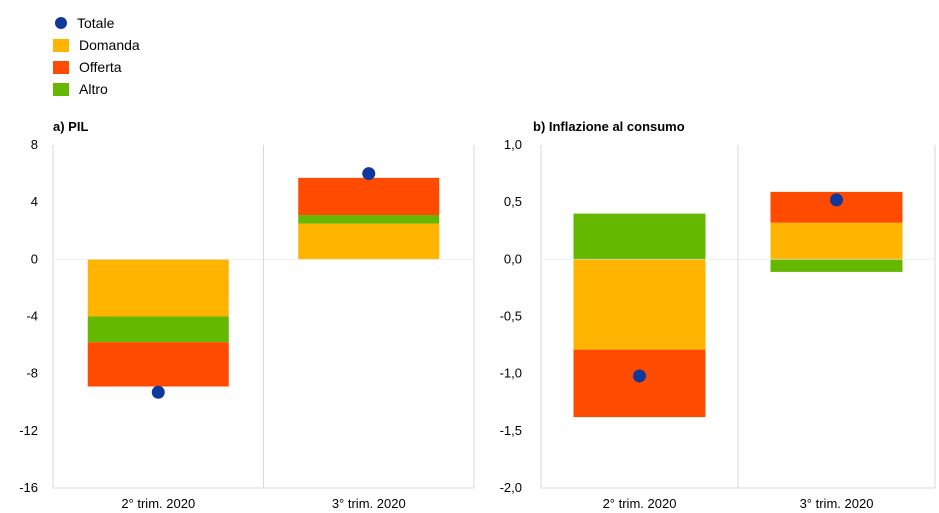 The image size is (939, 513). Describe the element at coordinates (511, 316) in the screenshot. I see `y-tick-label-inflazione: -0,5` at that location.